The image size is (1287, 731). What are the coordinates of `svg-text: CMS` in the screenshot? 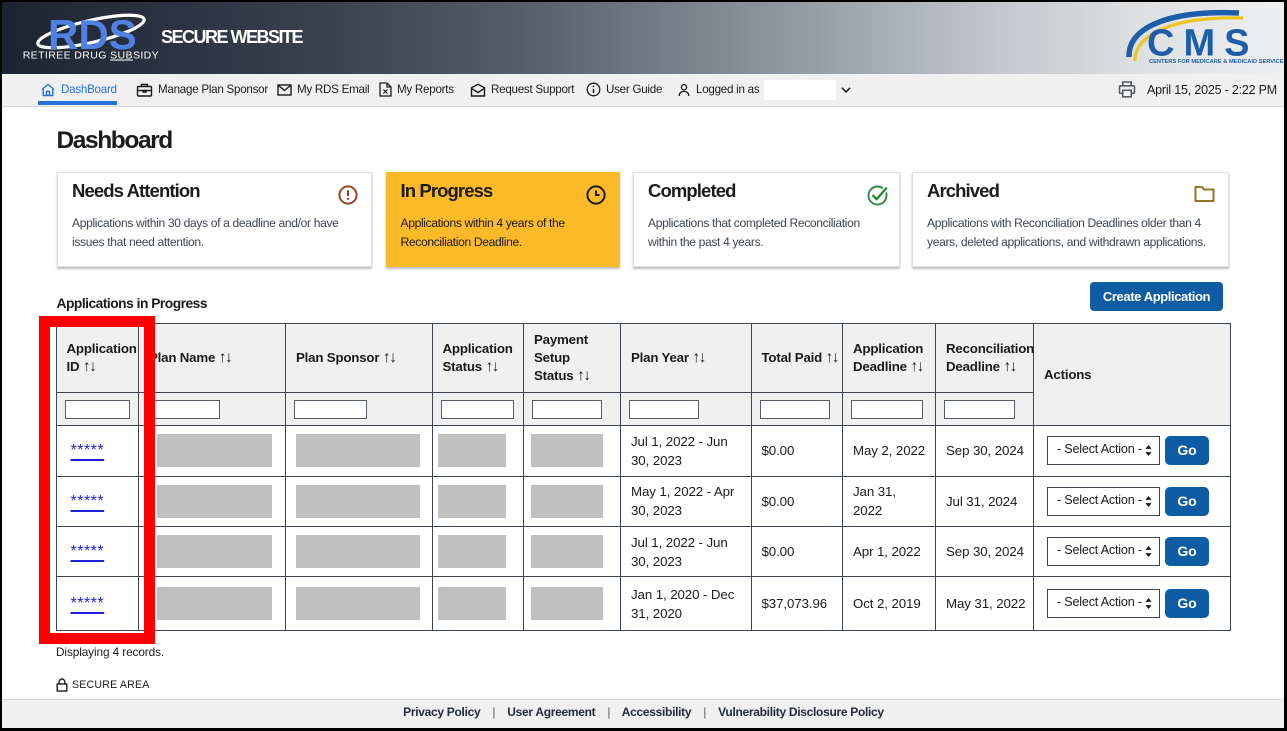 It's located at (1202, 44).